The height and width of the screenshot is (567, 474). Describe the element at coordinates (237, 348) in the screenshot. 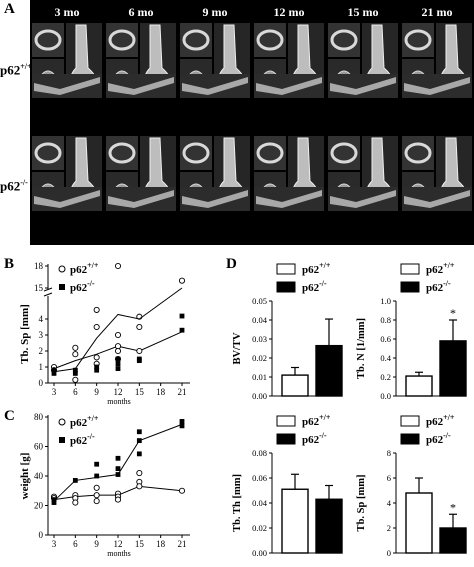

I see `y-axis-label: BV/TV` at that location.